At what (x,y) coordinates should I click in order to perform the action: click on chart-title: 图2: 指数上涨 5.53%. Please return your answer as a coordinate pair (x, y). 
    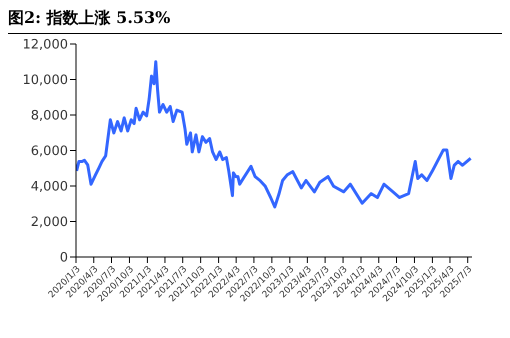
    Looking at the image, I should click on (255, 21).